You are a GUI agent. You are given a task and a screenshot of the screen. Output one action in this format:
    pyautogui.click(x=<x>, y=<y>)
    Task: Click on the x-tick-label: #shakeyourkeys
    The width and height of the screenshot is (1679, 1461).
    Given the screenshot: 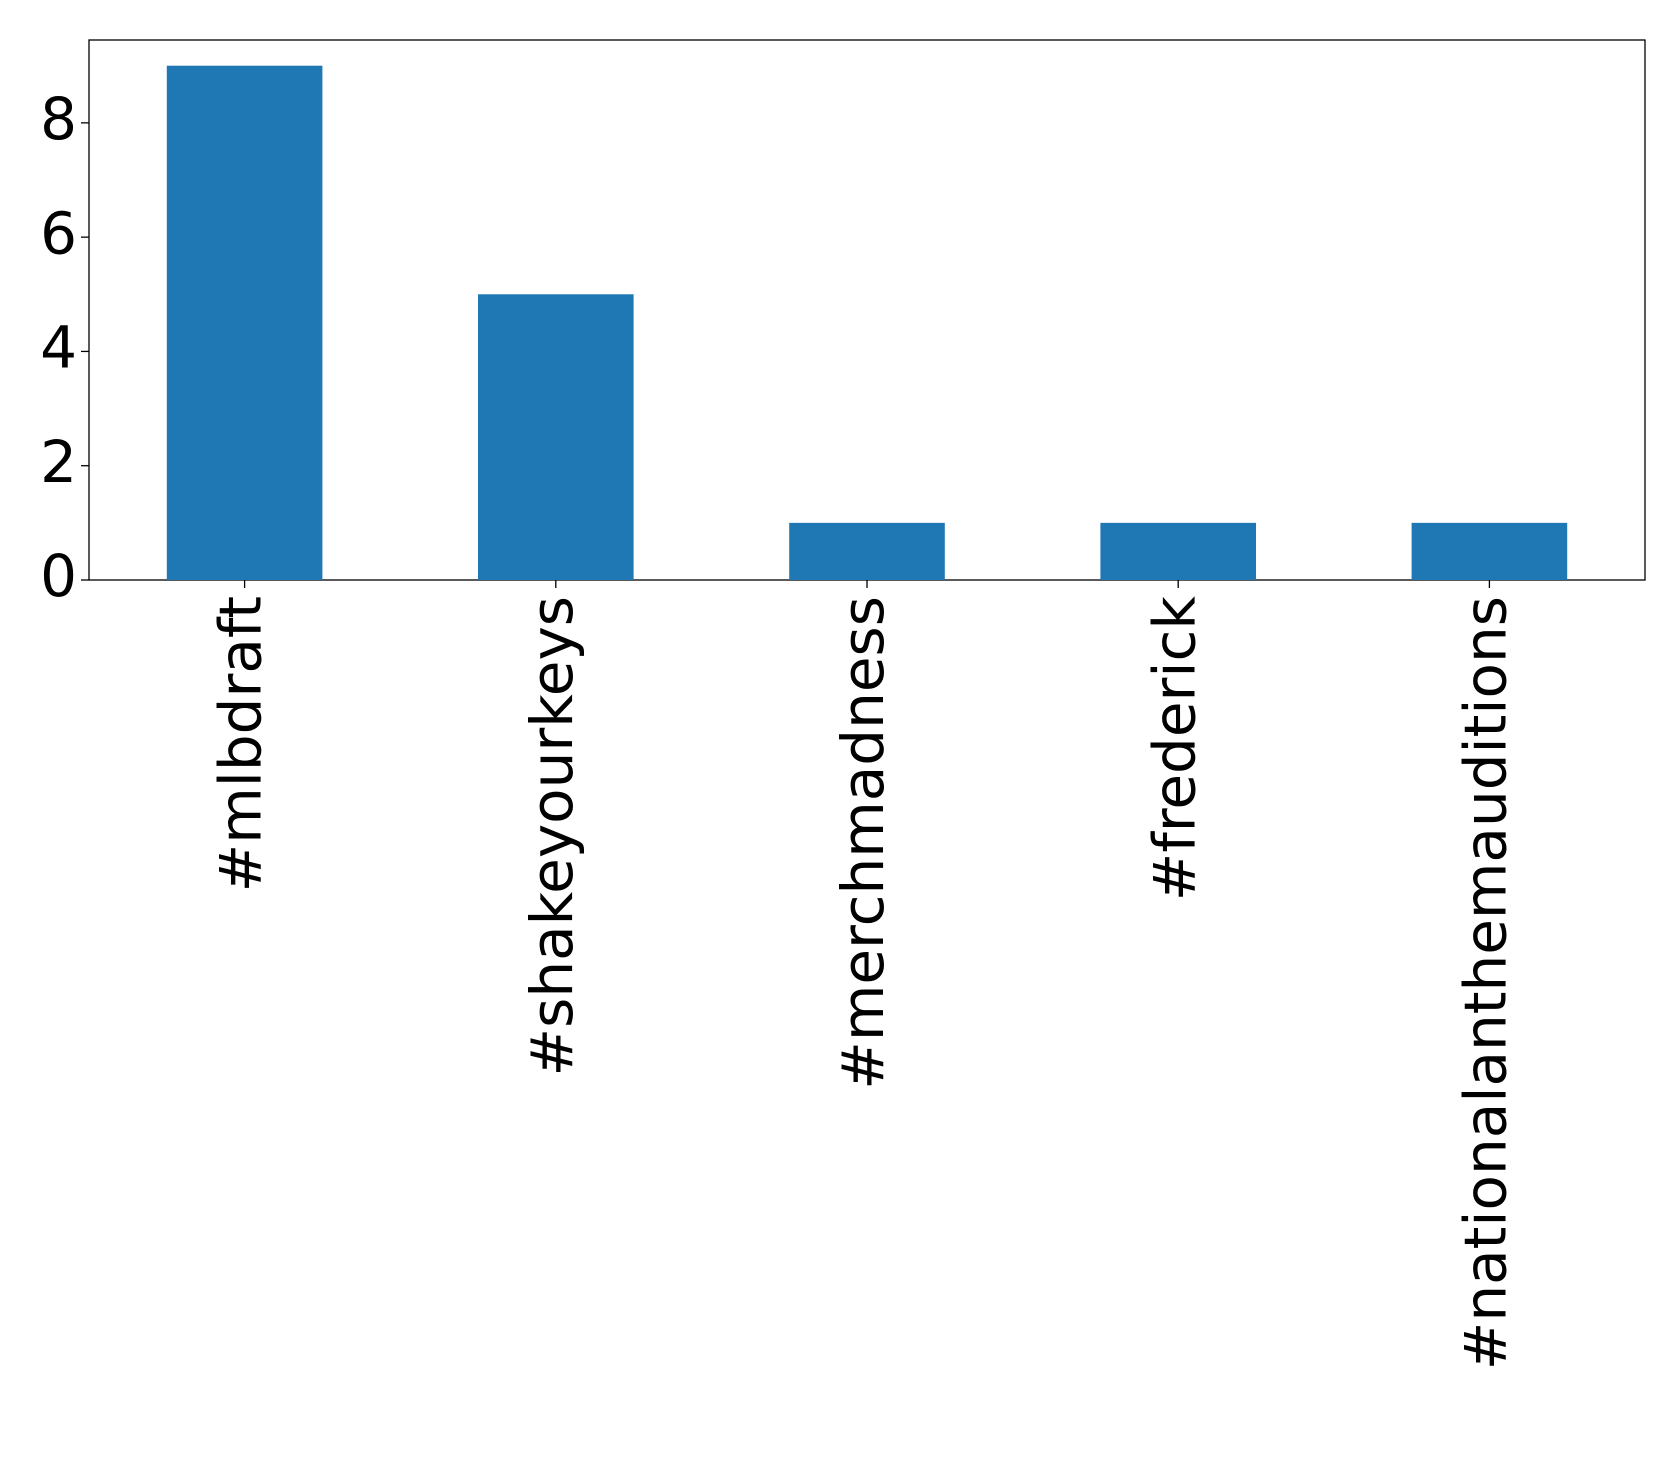 What is the action you would take?
    pyautogui.click(x=552, y=836)
    